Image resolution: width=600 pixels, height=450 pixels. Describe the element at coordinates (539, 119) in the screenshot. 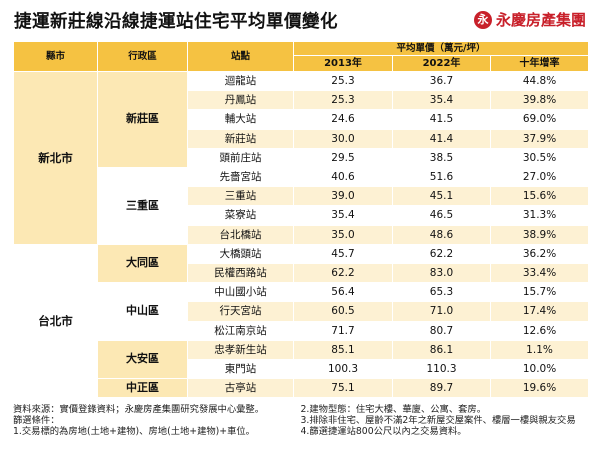

I see `growth-cell: 69.0%` at that location.